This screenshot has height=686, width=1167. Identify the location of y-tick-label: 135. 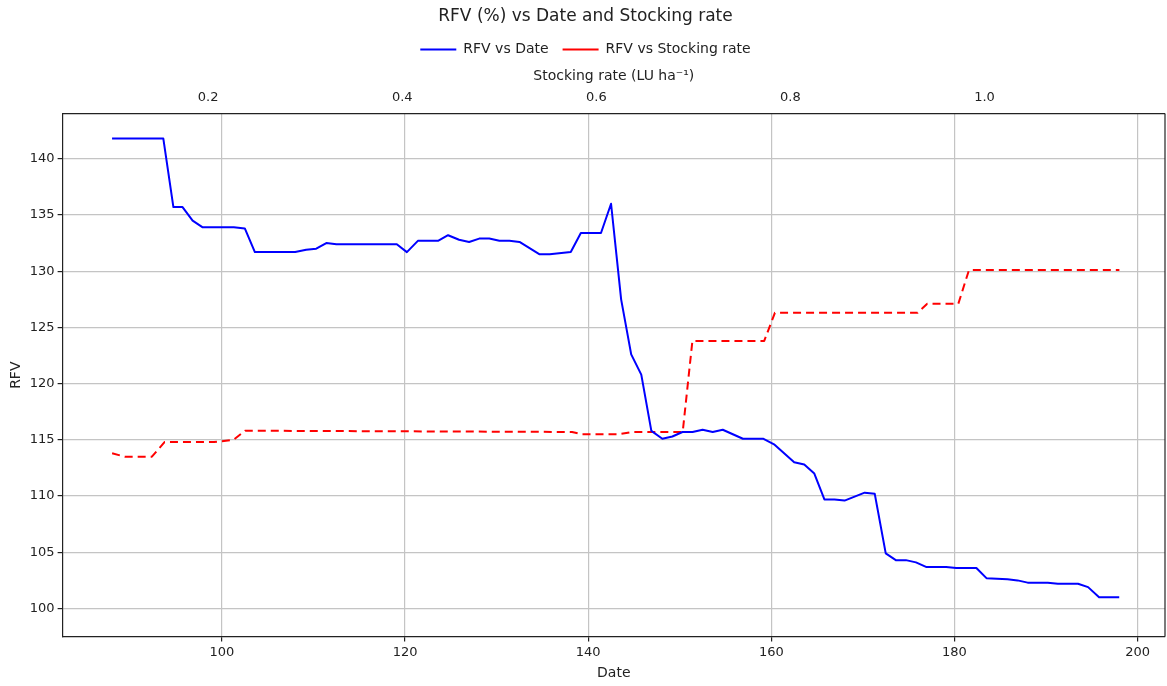
(42, 214).